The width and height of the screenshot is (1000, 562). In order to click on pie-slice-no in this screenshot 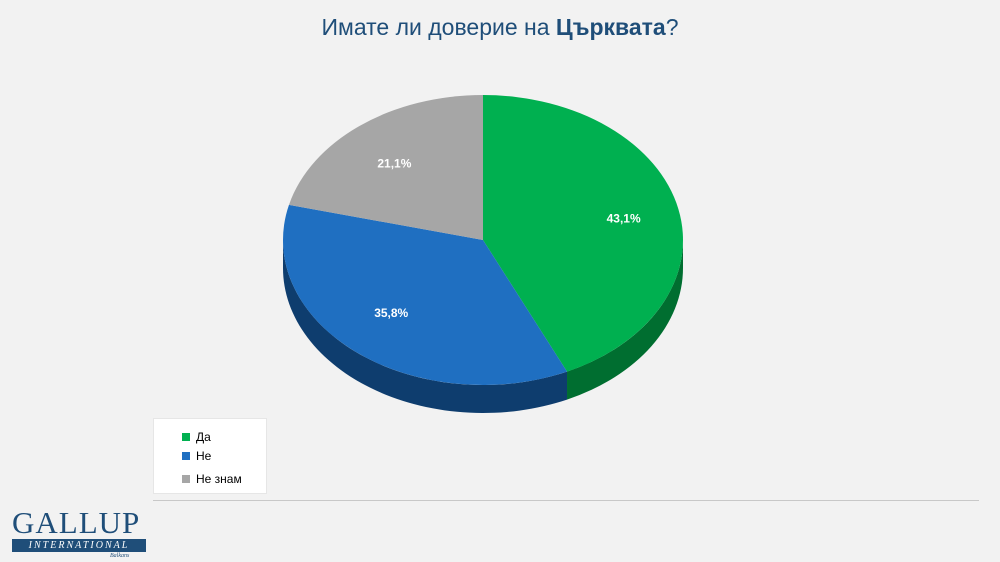, I will do `click(425, 294)`.